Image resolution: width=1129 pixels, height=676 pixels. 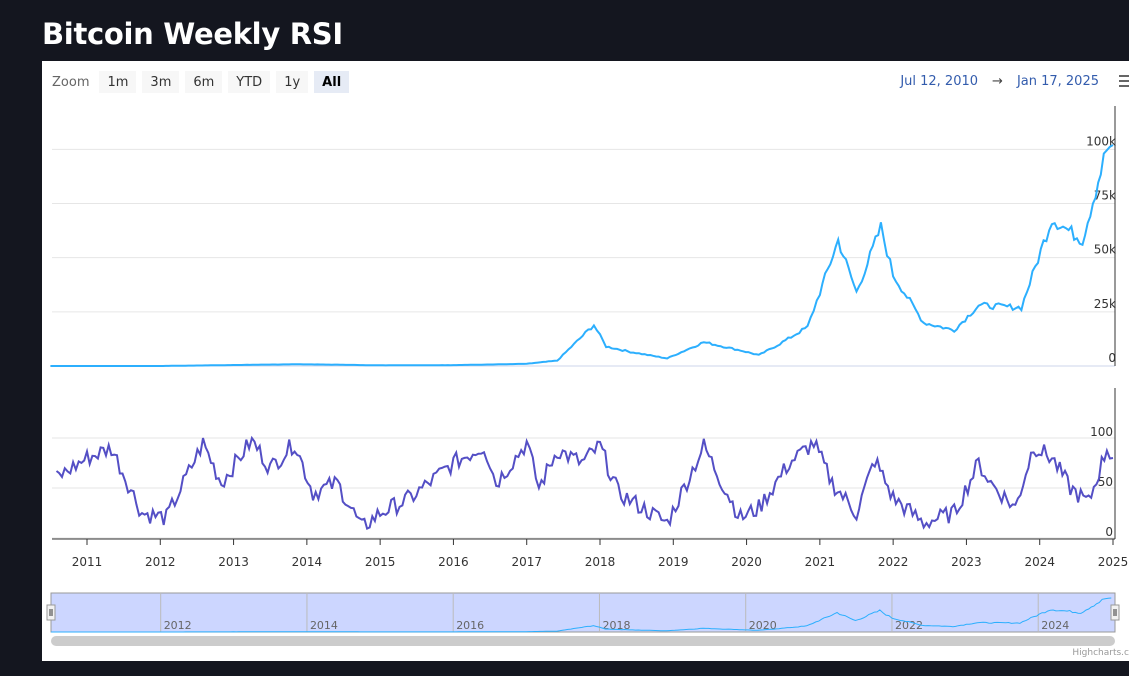 What do you see at coordinates (1115, 612) in the screenshot?
I see `navigator-right-handle` at bounding box center [1115, 612].